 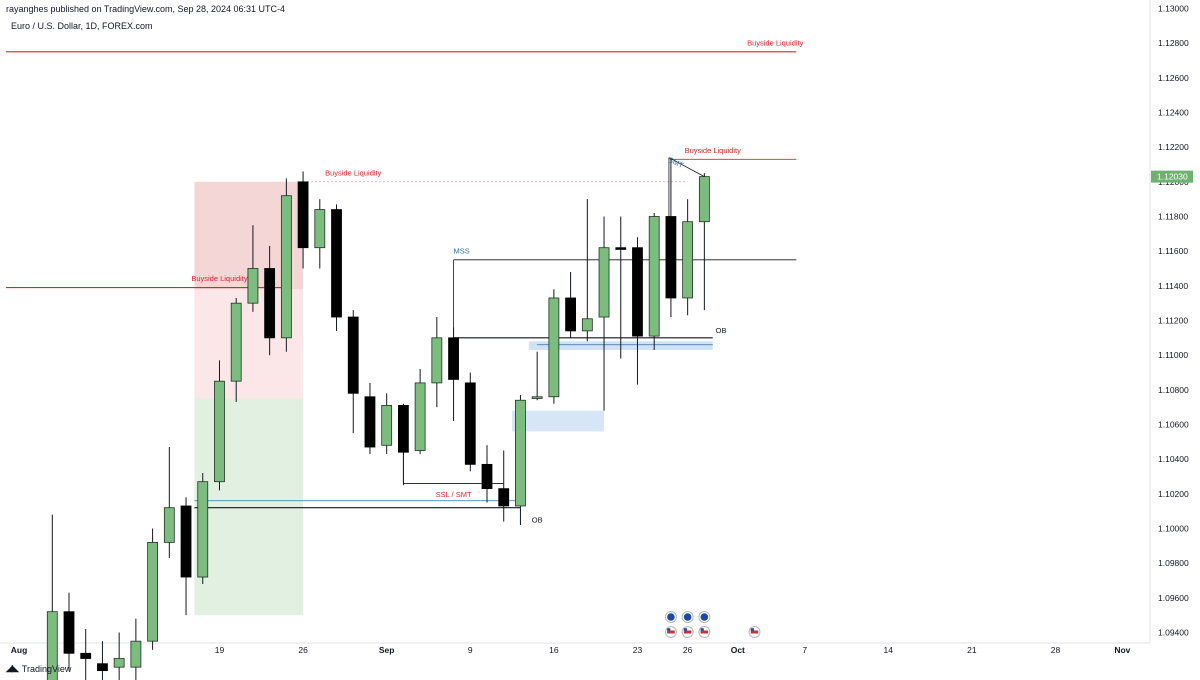 What do you see at coordinates (537, 520) in the screenshot?
I see `label-ob-lower: OB` at bounding box center [537, 520].